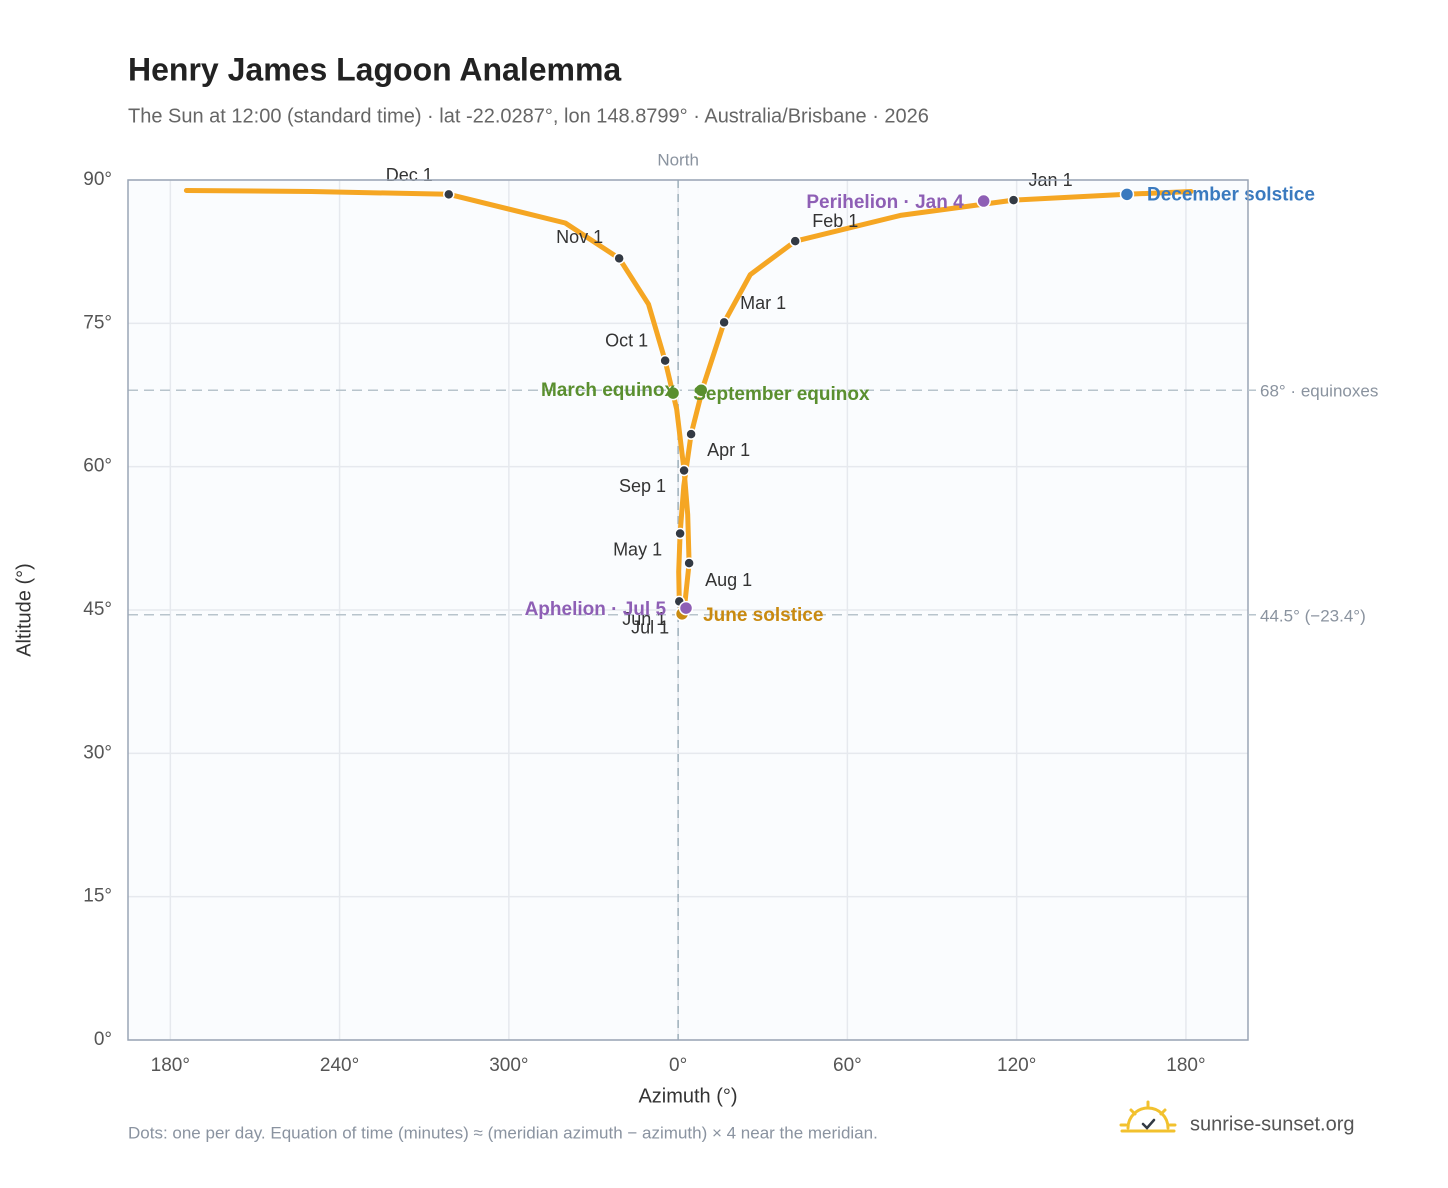 This screenshot has height=1188, width=1448. Describe the element at coordinates (1272, 1124) in the screenshot. I see `brand: sunrise-sunset.org` at that location.